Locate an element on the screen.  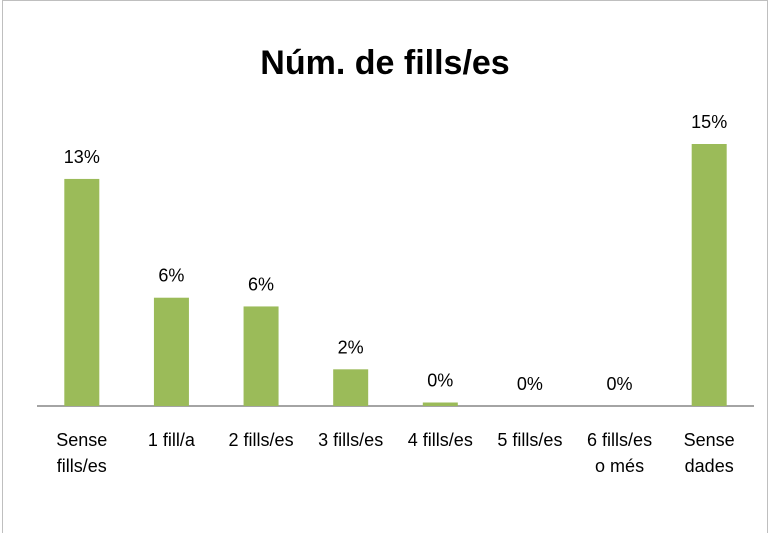
chart-title: Núm. de fills/es is located at coordinates (384, 63).